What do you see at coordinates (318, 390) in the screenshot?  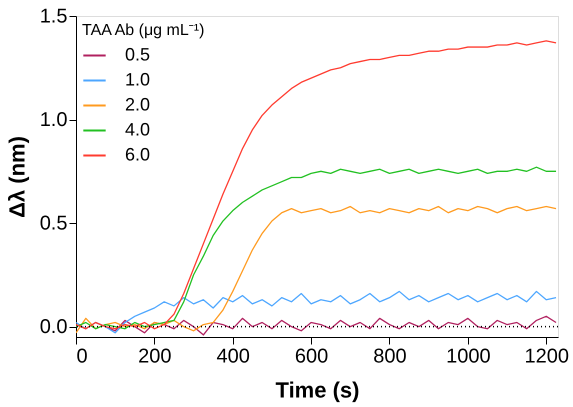 I see `x-axis-title: Time (s)` at bounding box center [318, 390].